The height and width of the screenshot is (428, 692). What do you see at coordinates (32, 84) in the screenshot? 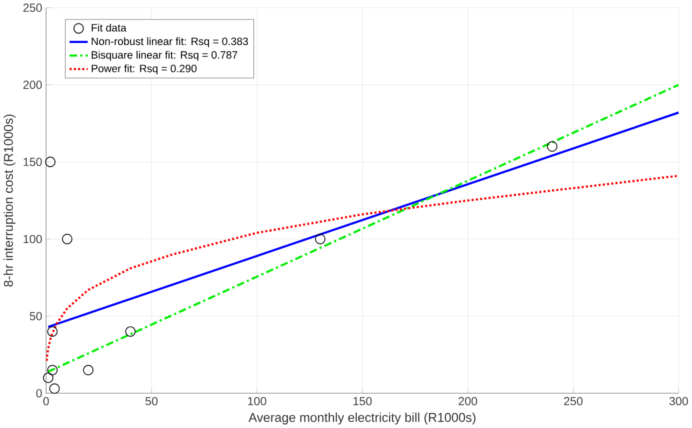
I see `y-tick-label: 200` at bounding box center [32, 84].